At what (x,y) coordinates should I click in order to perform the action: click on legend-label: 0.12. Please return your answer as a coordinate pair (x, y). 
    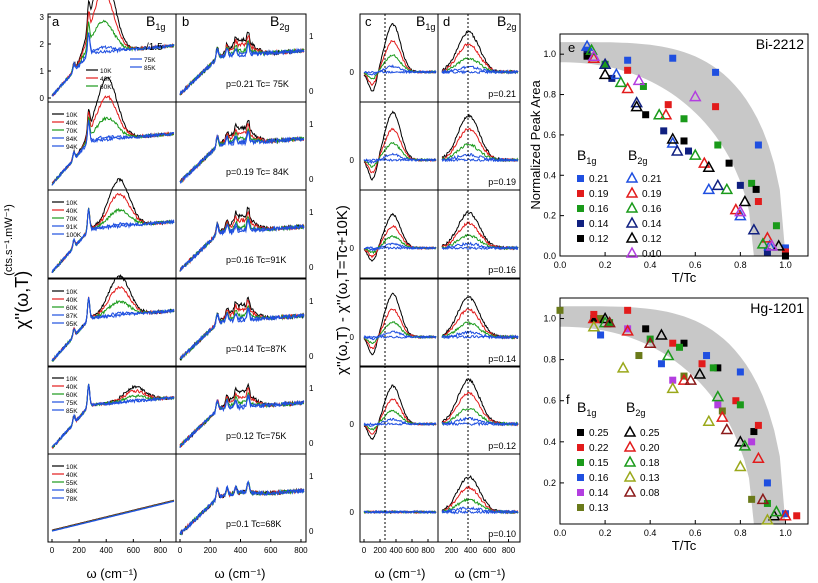
    Looking at the image, I should click on (652, 239).